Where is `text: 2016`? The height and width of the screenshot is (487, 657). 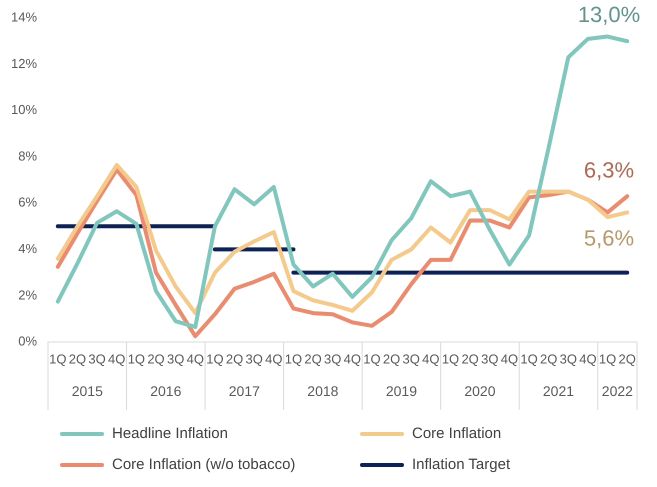
text: 2016 is located at coordinates (166, 390).